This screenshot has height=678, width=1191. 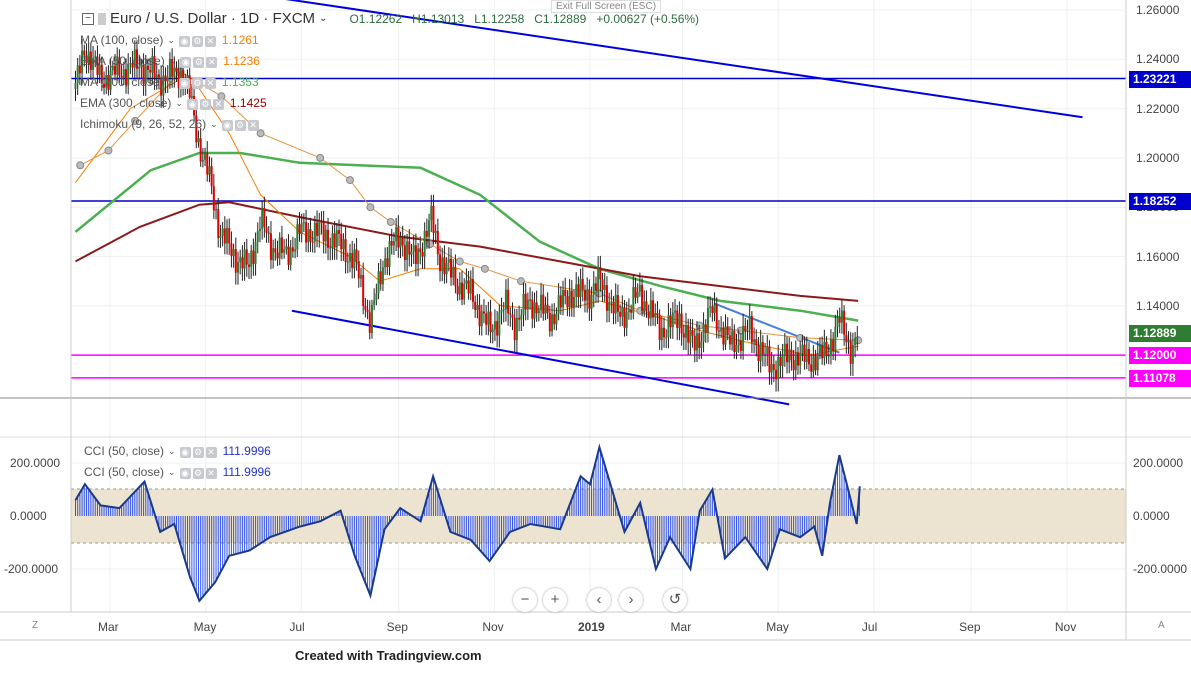 What do you see at coordinates (143, 124) in the screenshot?
I see `indicator-label: Ichimoku (9, 26, 52, 26)` at bounding box center [143, 124].